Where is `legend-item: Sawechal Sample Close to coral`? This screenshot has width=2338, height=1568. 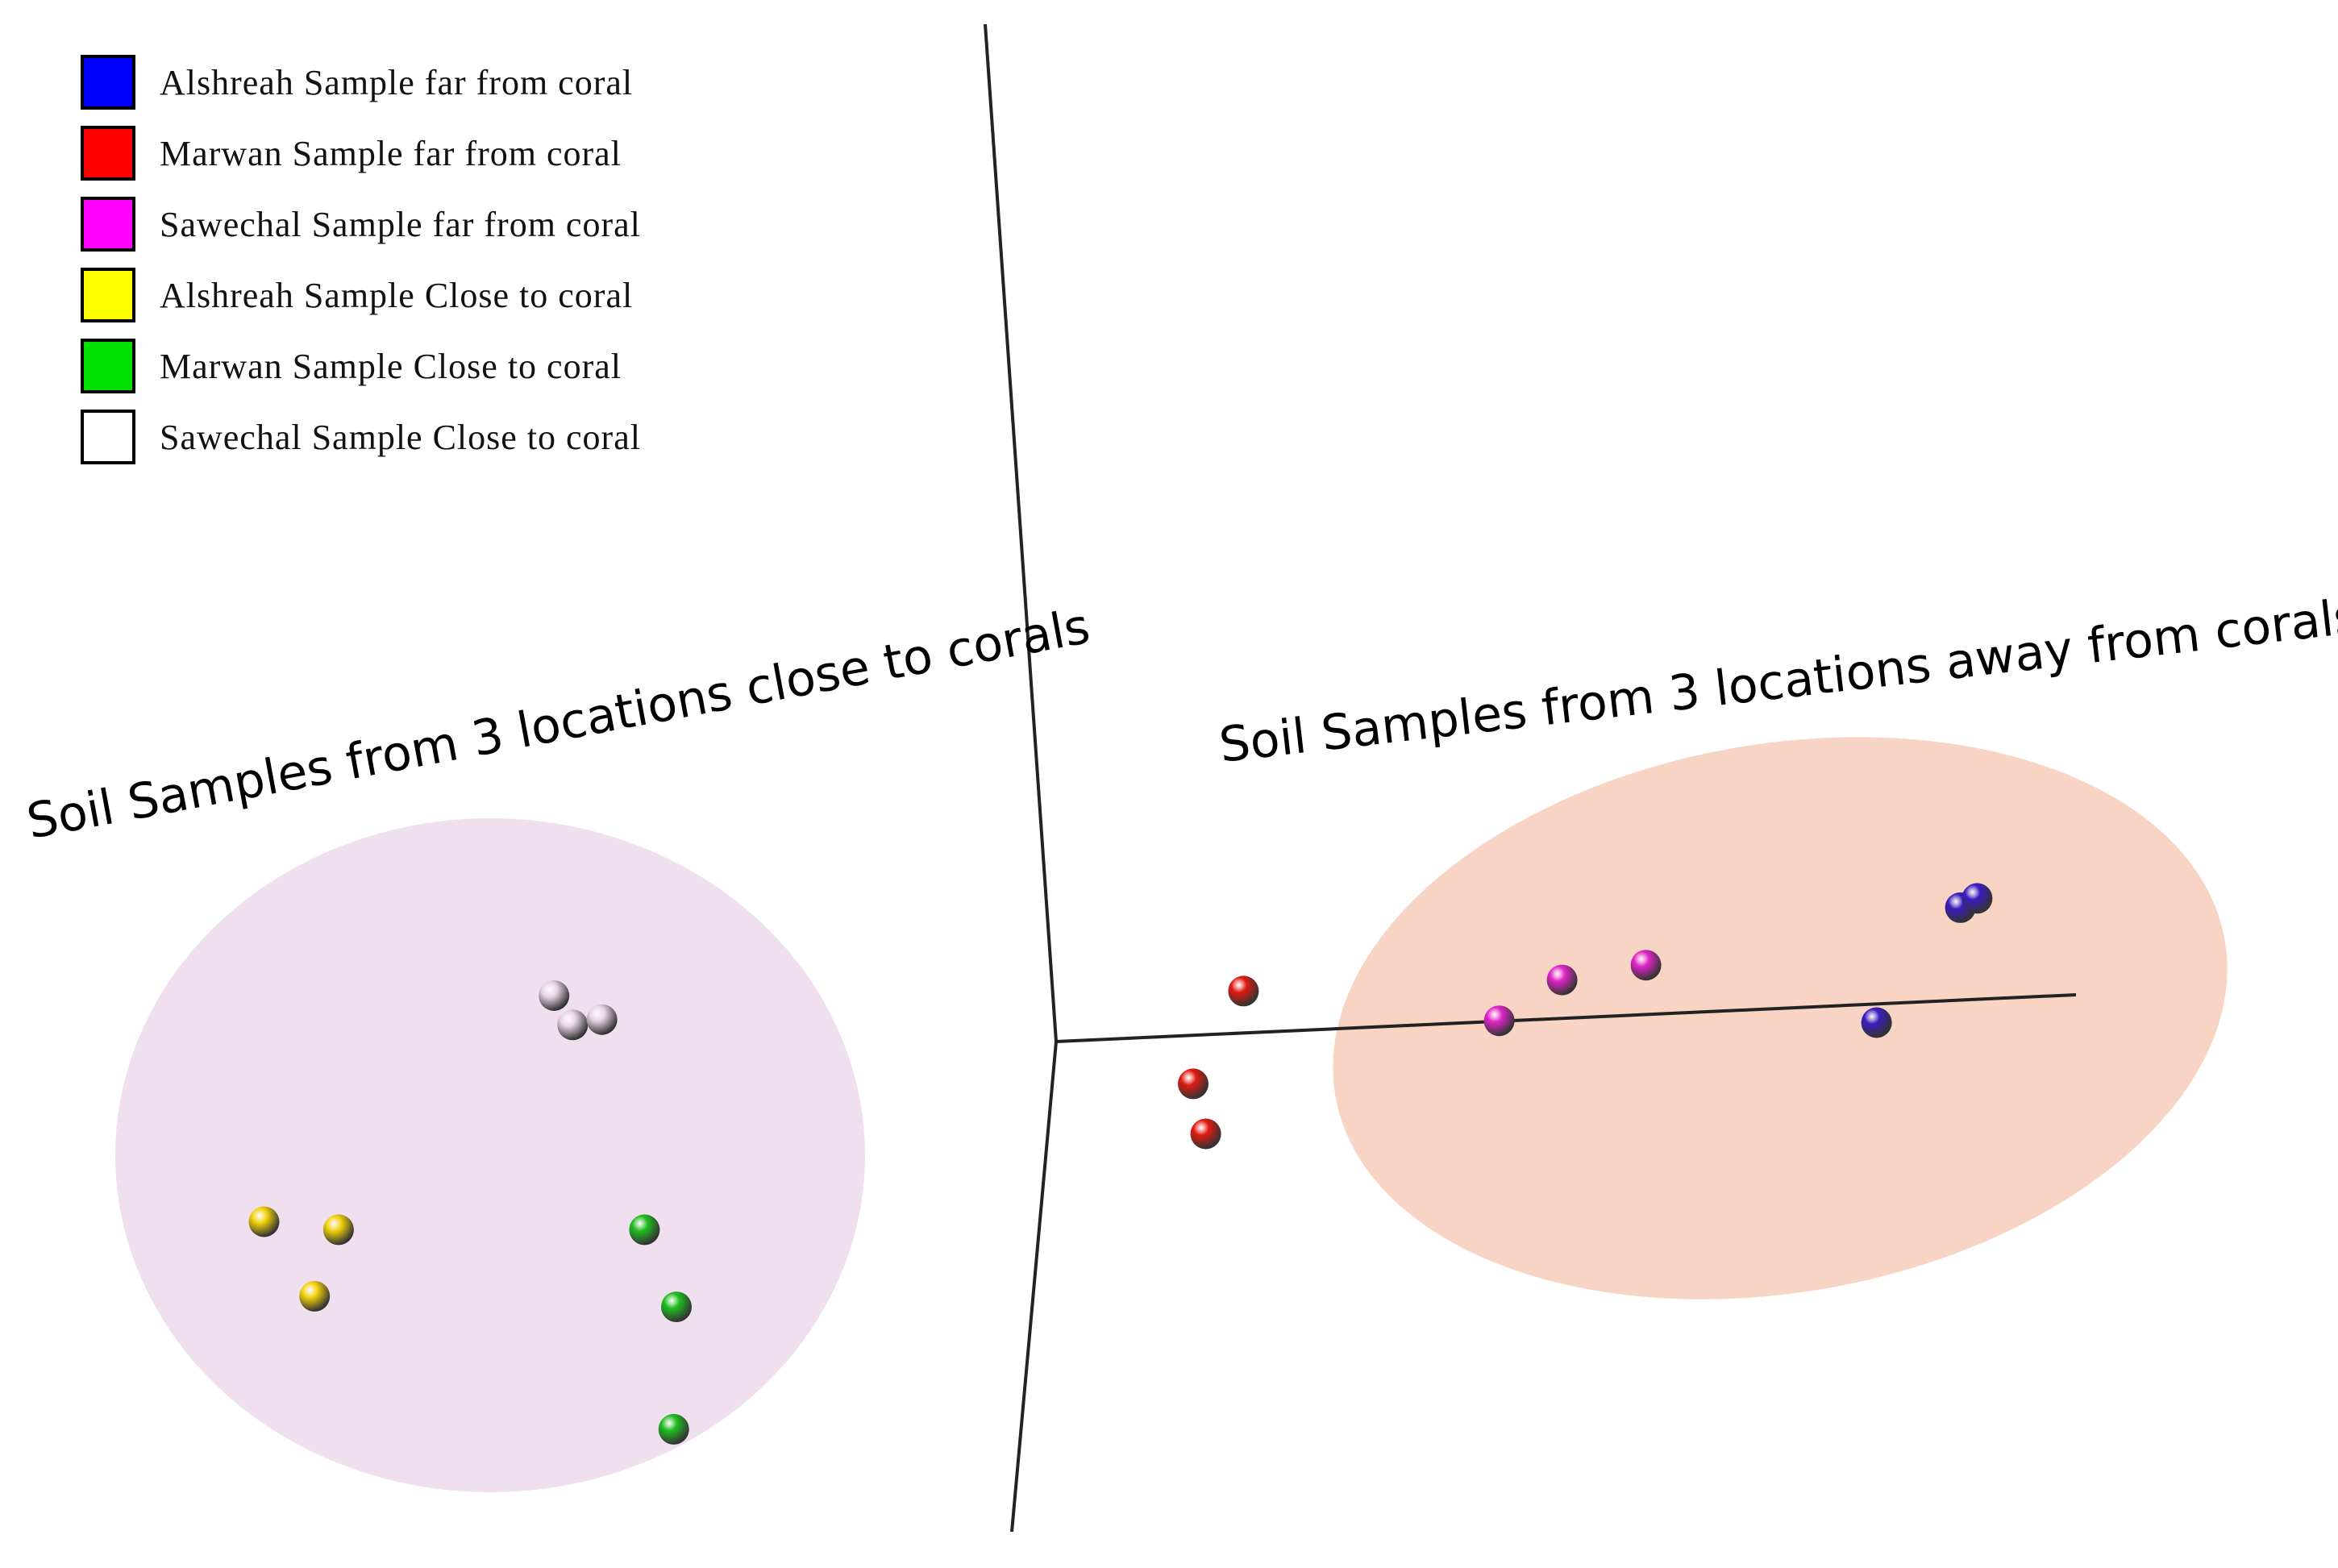 legend-item: Sawechal Sample Close to coral is located at coordinates (361, 437).